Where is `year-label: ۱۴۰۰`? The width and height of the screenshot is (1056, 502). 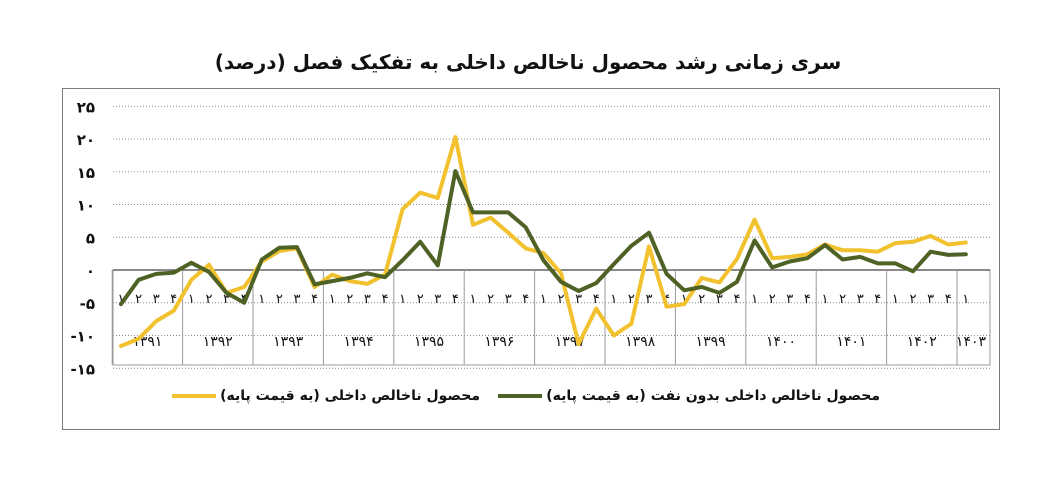
year-label: ۱۴۰۰ is located at coordinates (781, 342).